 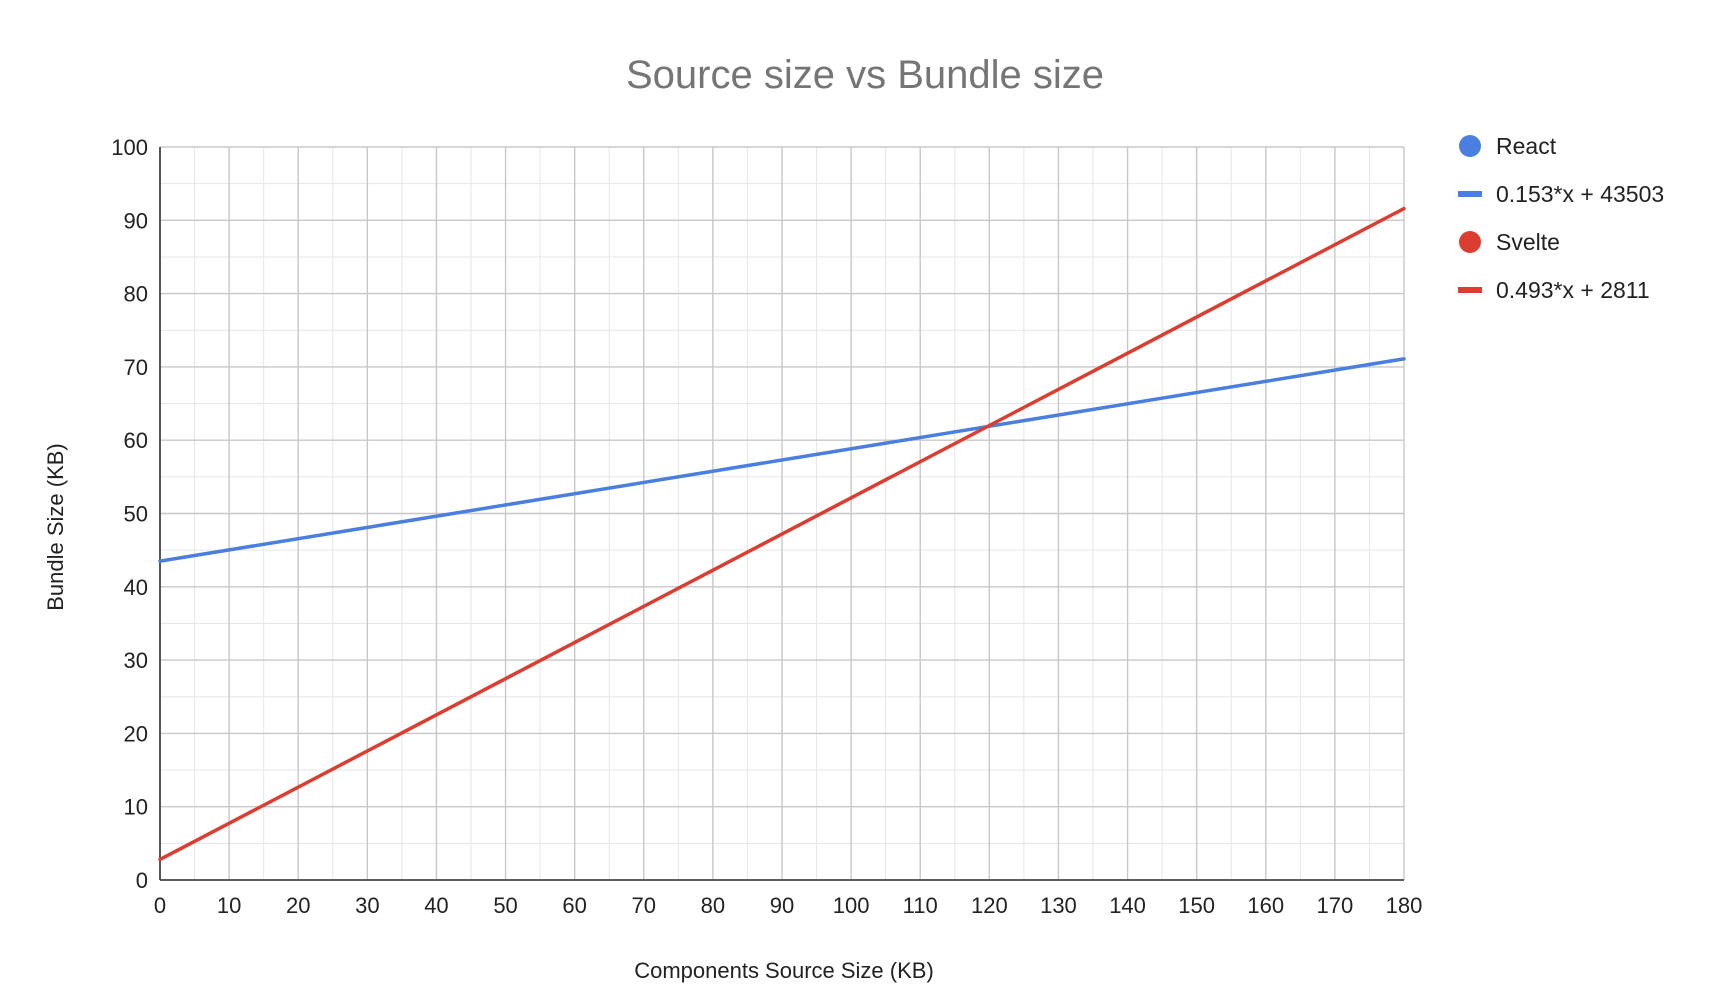 I want to click on y-tick-label: 10, so click(x=136, y=807).